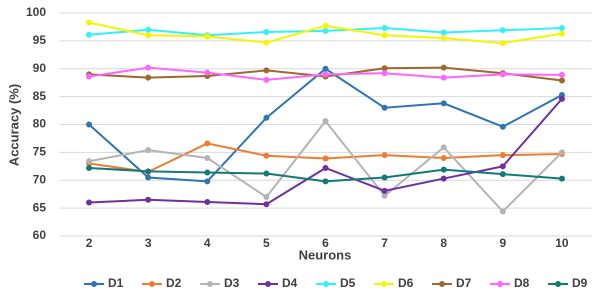  Describe the element at coordinates (40, 40) in the screenshot. I see `y-tick-label: 95` at that location.